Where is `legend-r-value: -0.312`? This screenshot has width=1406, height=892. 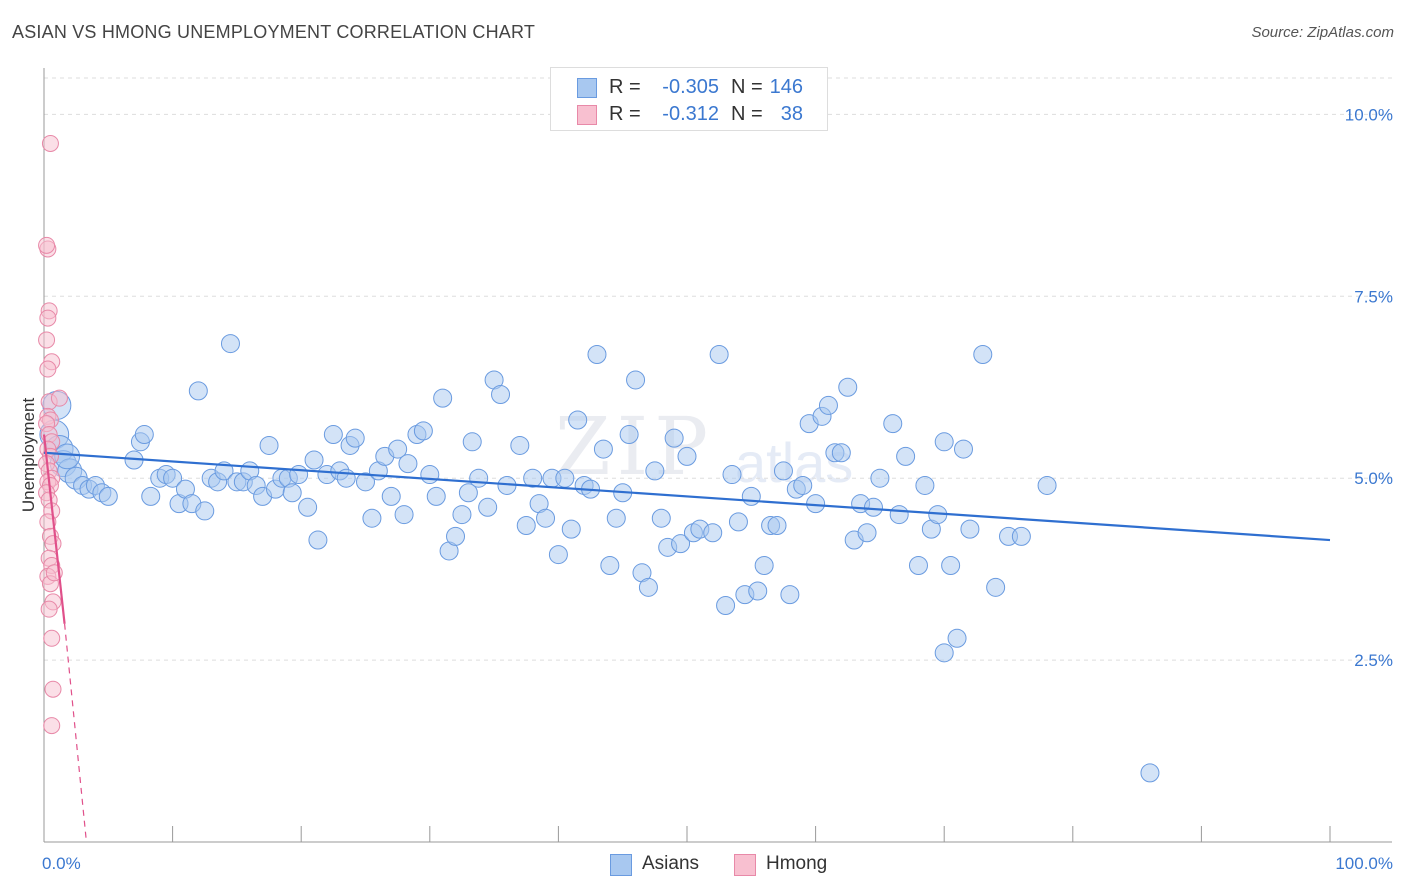 legend-r-value: -0.312 is located at coordinates (690, 114).